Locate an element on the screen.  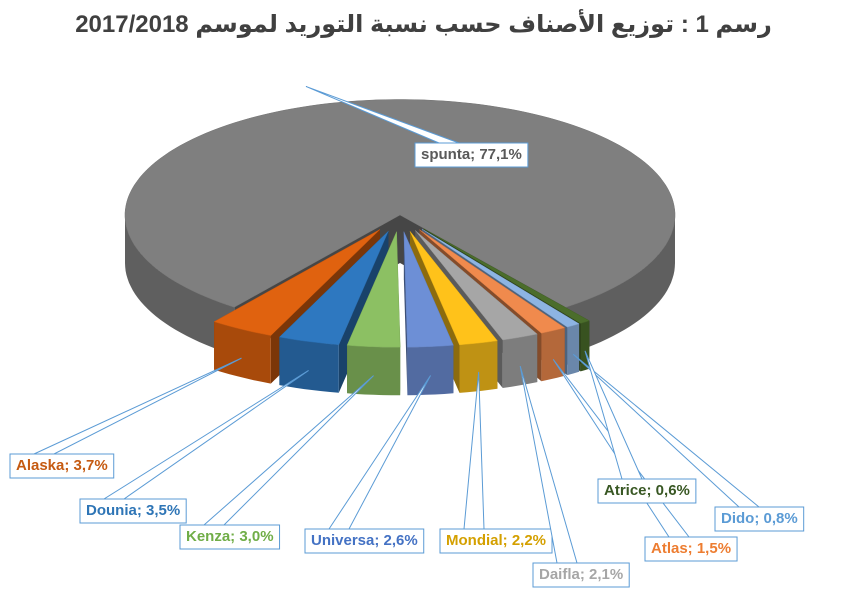
data-label: Atlas; 1,5% is located at coordinates (691, 548).